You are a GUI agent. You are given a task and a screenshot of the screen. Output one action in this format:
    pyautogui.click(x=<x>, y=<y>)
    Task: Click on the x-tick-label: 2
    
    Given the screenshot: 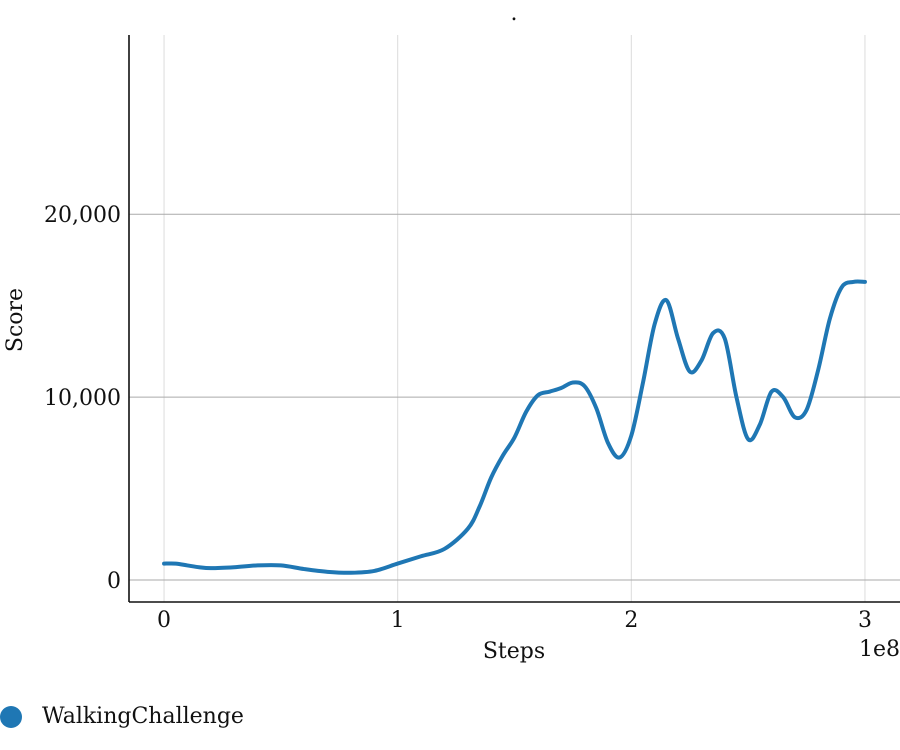 What is the action you would take?
    pyautogui.click(x=631, y=620)
    